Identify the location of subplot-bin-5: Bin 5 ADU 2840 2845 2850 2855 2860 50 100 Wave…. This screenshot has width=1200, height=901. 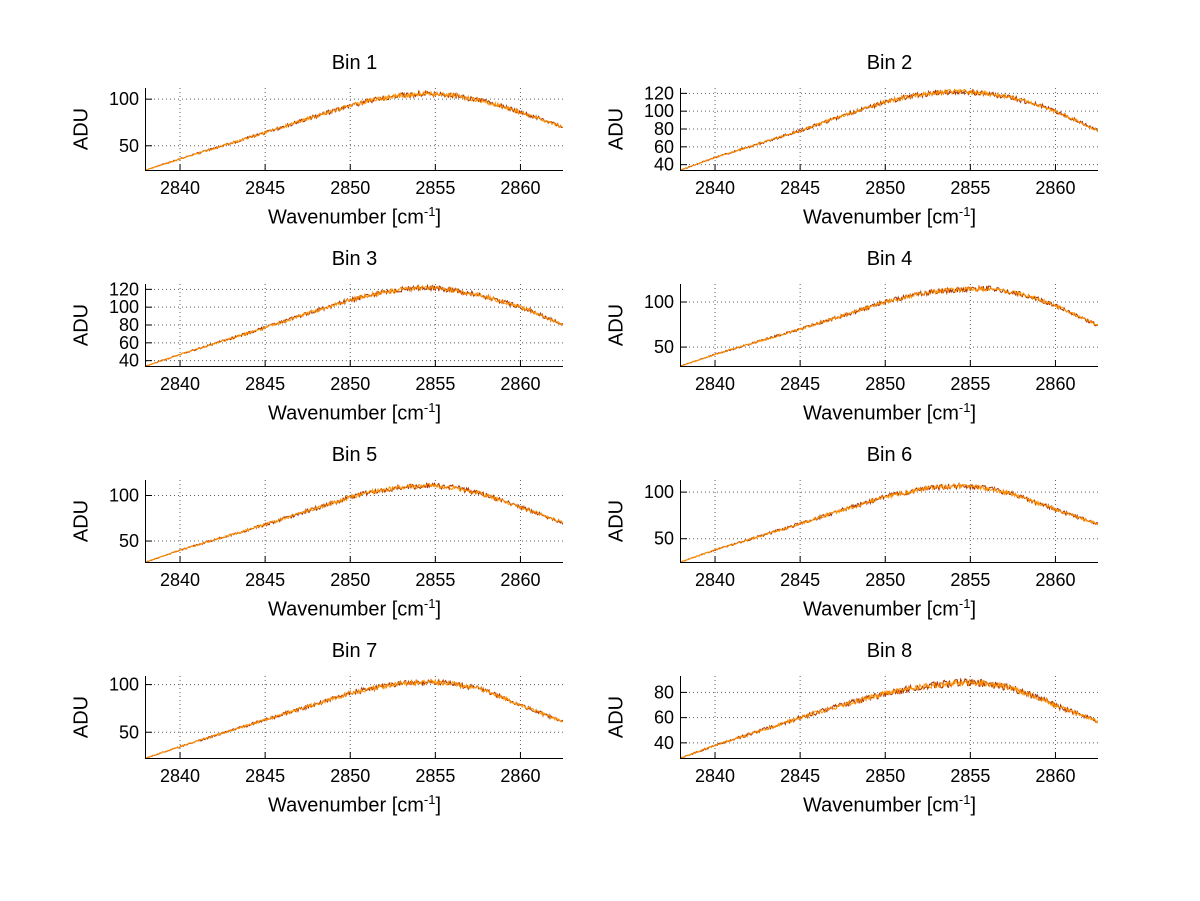
(328, 535).